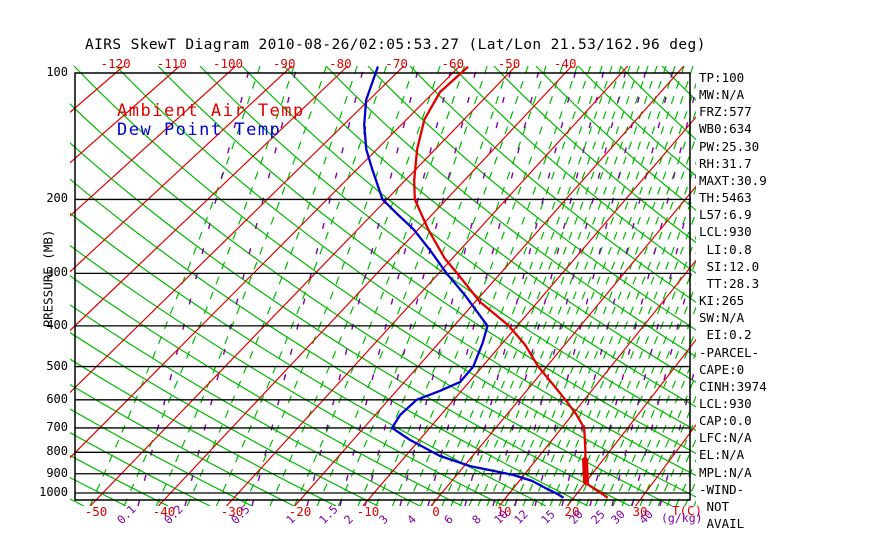  I want to click on bottom-temp-tick-label: -10, so click(368, 511).